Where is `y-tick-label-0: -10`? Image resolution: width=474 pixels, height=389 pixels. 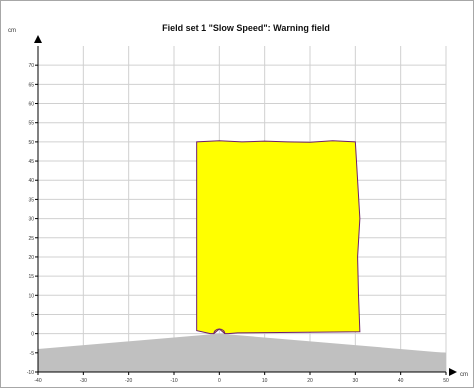 y-tick-label-0: -10 is located at coordinates (30, 373).